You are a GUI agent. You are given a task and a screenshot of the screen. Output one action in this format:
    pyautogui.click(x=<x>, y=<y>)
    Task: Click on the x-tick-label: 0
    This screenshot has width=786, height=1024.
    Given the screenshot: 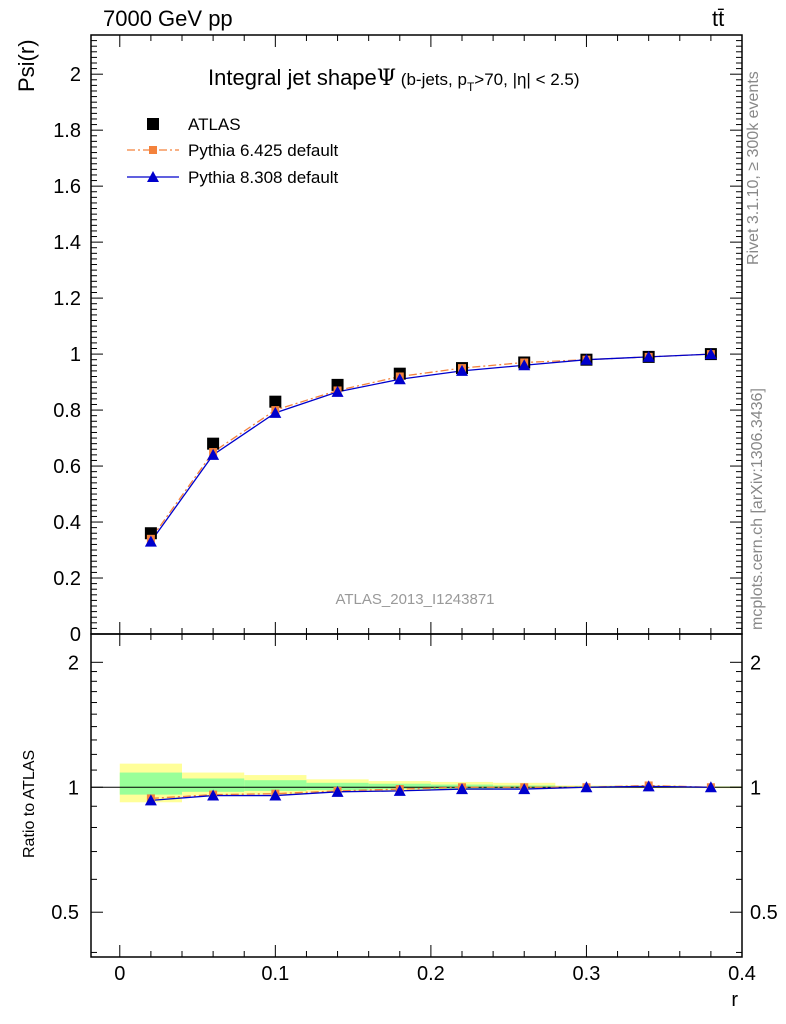 What is the action you would take?
    pyautogui.click(x=119, y=974)
    